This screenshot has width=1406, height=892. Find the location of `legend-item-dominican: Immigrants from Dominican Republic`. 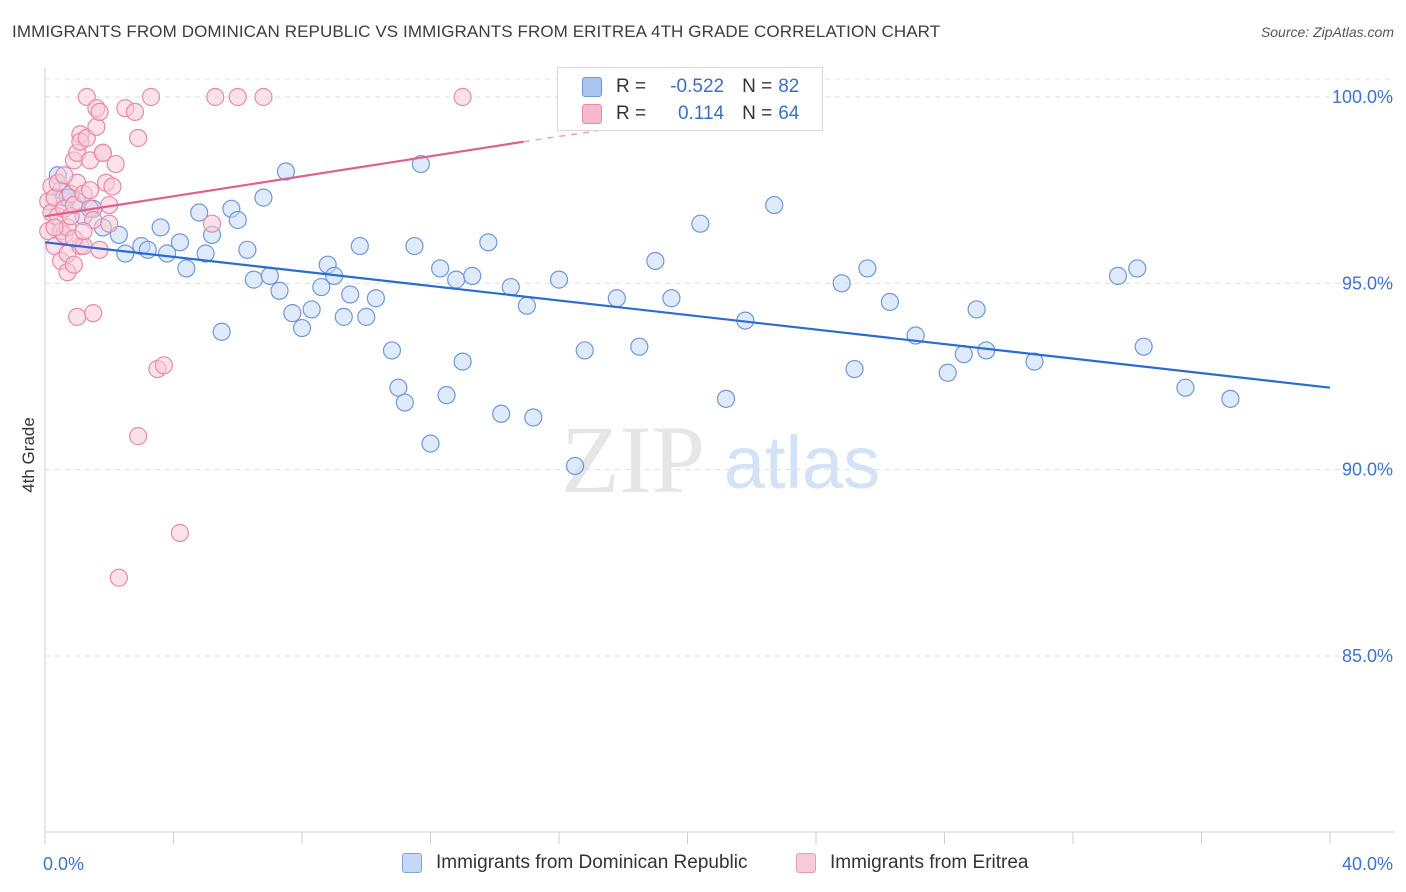

legend-item-dominican: Immigrants from Dominican Republic is located at coordinates (575, 863).